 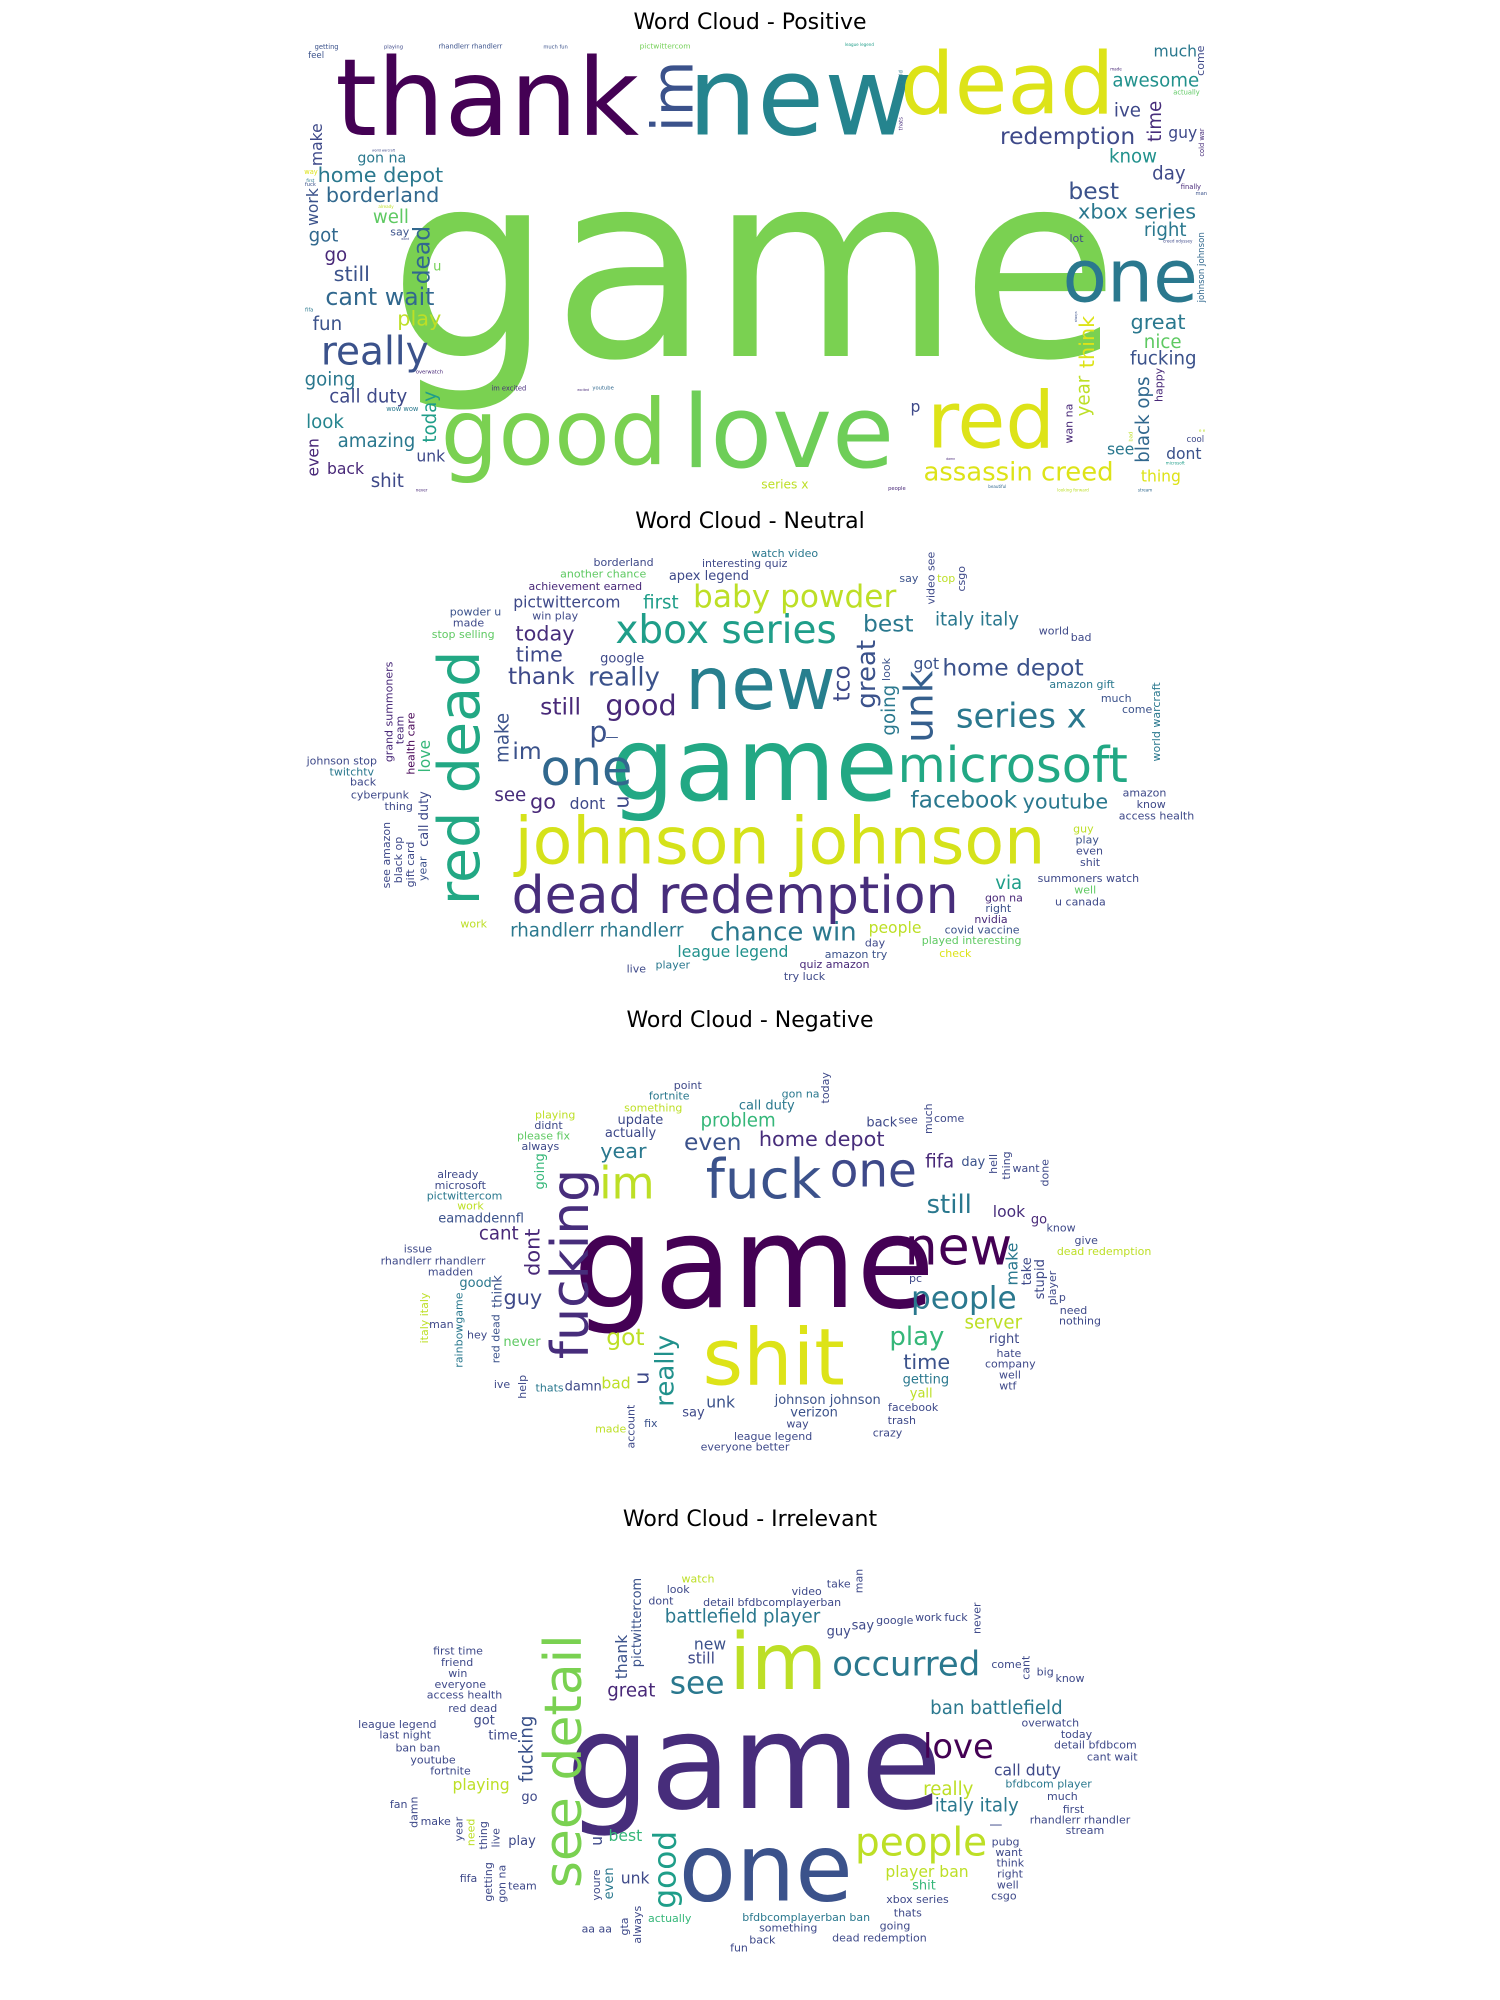 I want to click on cloud-word: much, so click(x=1116, y=698).